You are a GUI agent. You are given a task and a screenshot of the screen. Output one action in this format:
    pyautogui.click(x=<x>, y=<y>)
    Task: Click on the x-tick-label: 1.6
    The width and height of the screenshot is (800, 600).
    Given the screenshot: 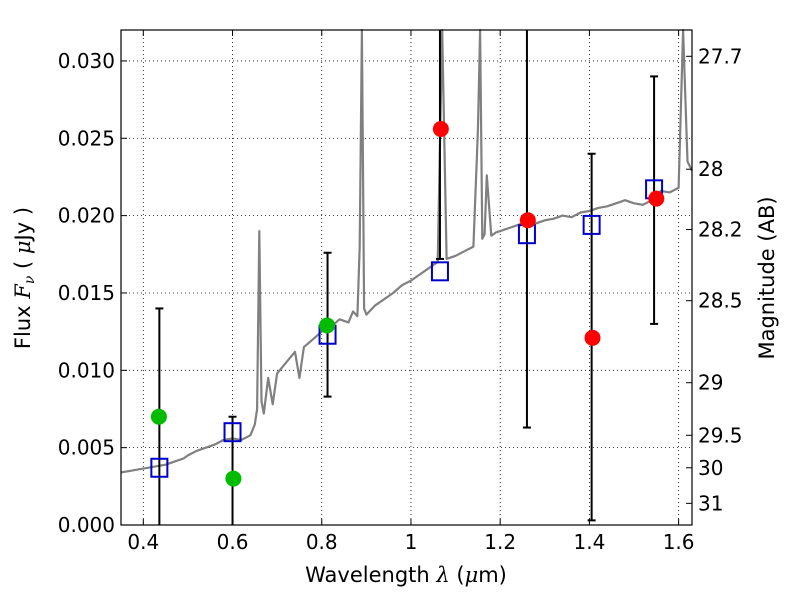 What is the action you would take?
    pyautogui.click(x=679, y=542)
    